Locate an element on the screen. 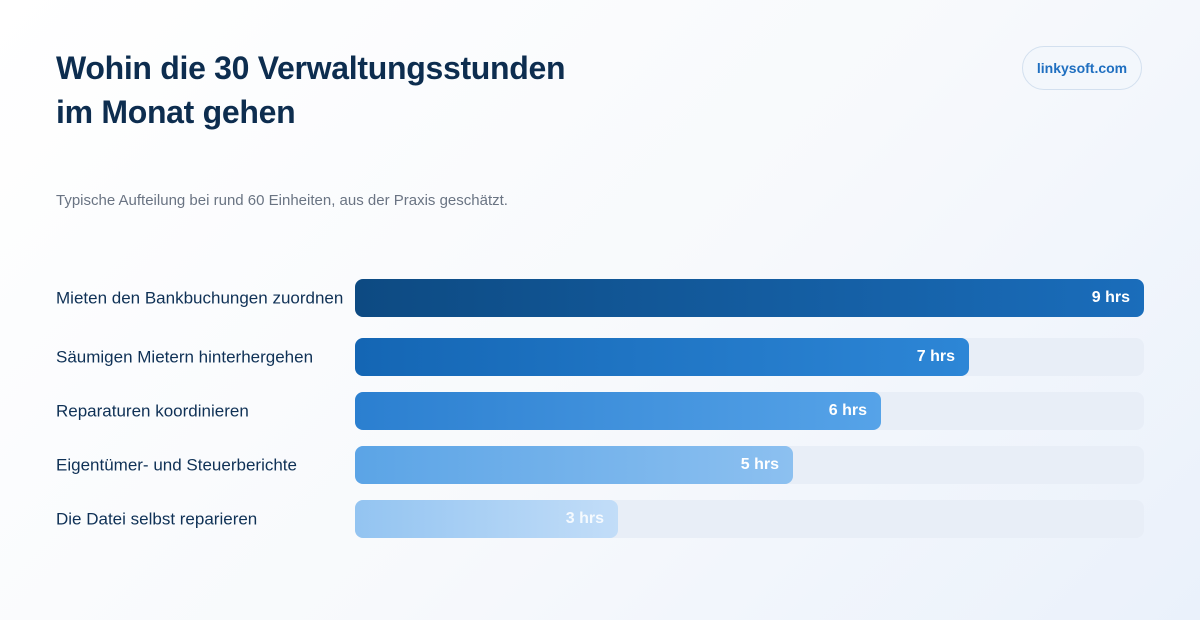 Image resolution: width=1200 pixels, height=620 pixels. bar-track: 7 hrs is located at coordinates (749, 357).